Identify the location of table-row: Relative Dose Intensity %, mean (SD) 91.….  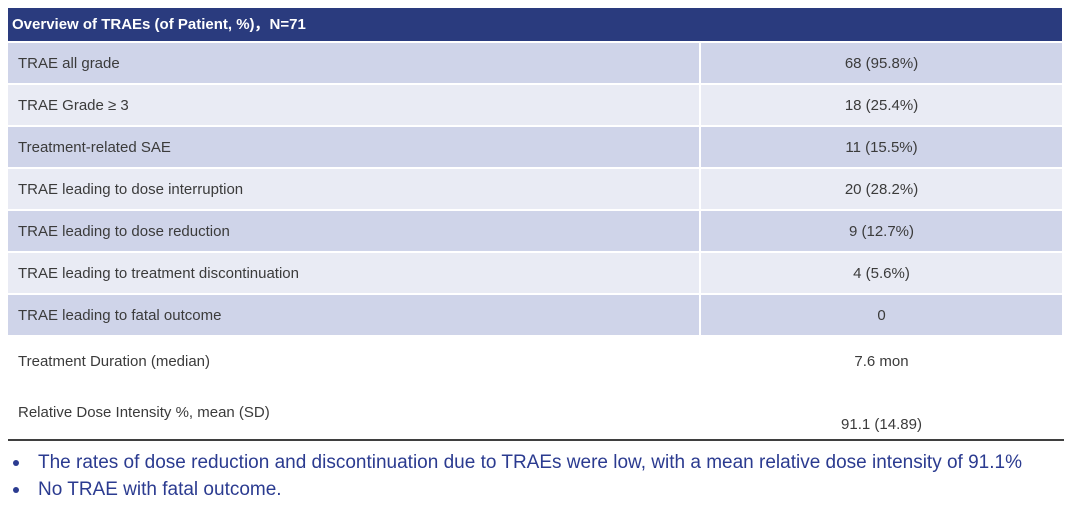
(535, 412).